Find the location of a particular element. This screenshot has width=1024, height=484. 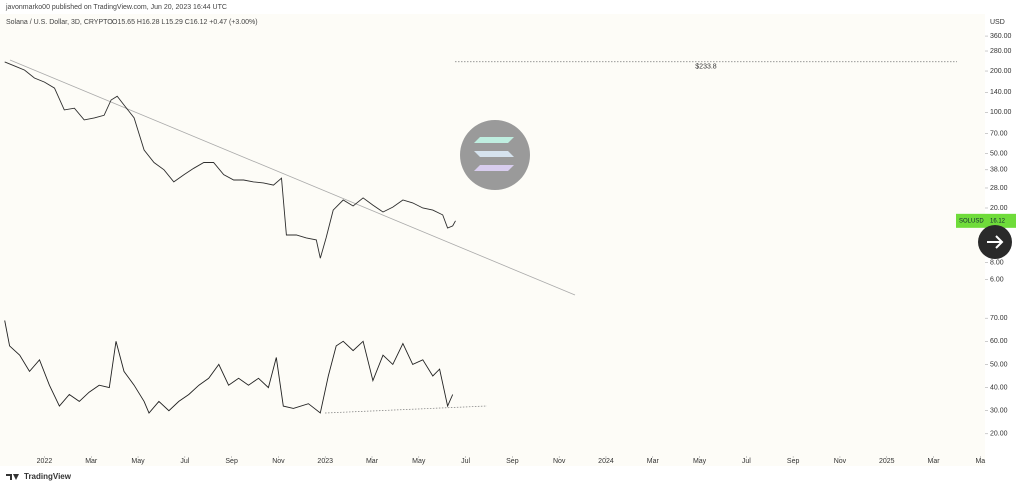

y-tick-label: 28.00 is located at coordinates (999, 188).